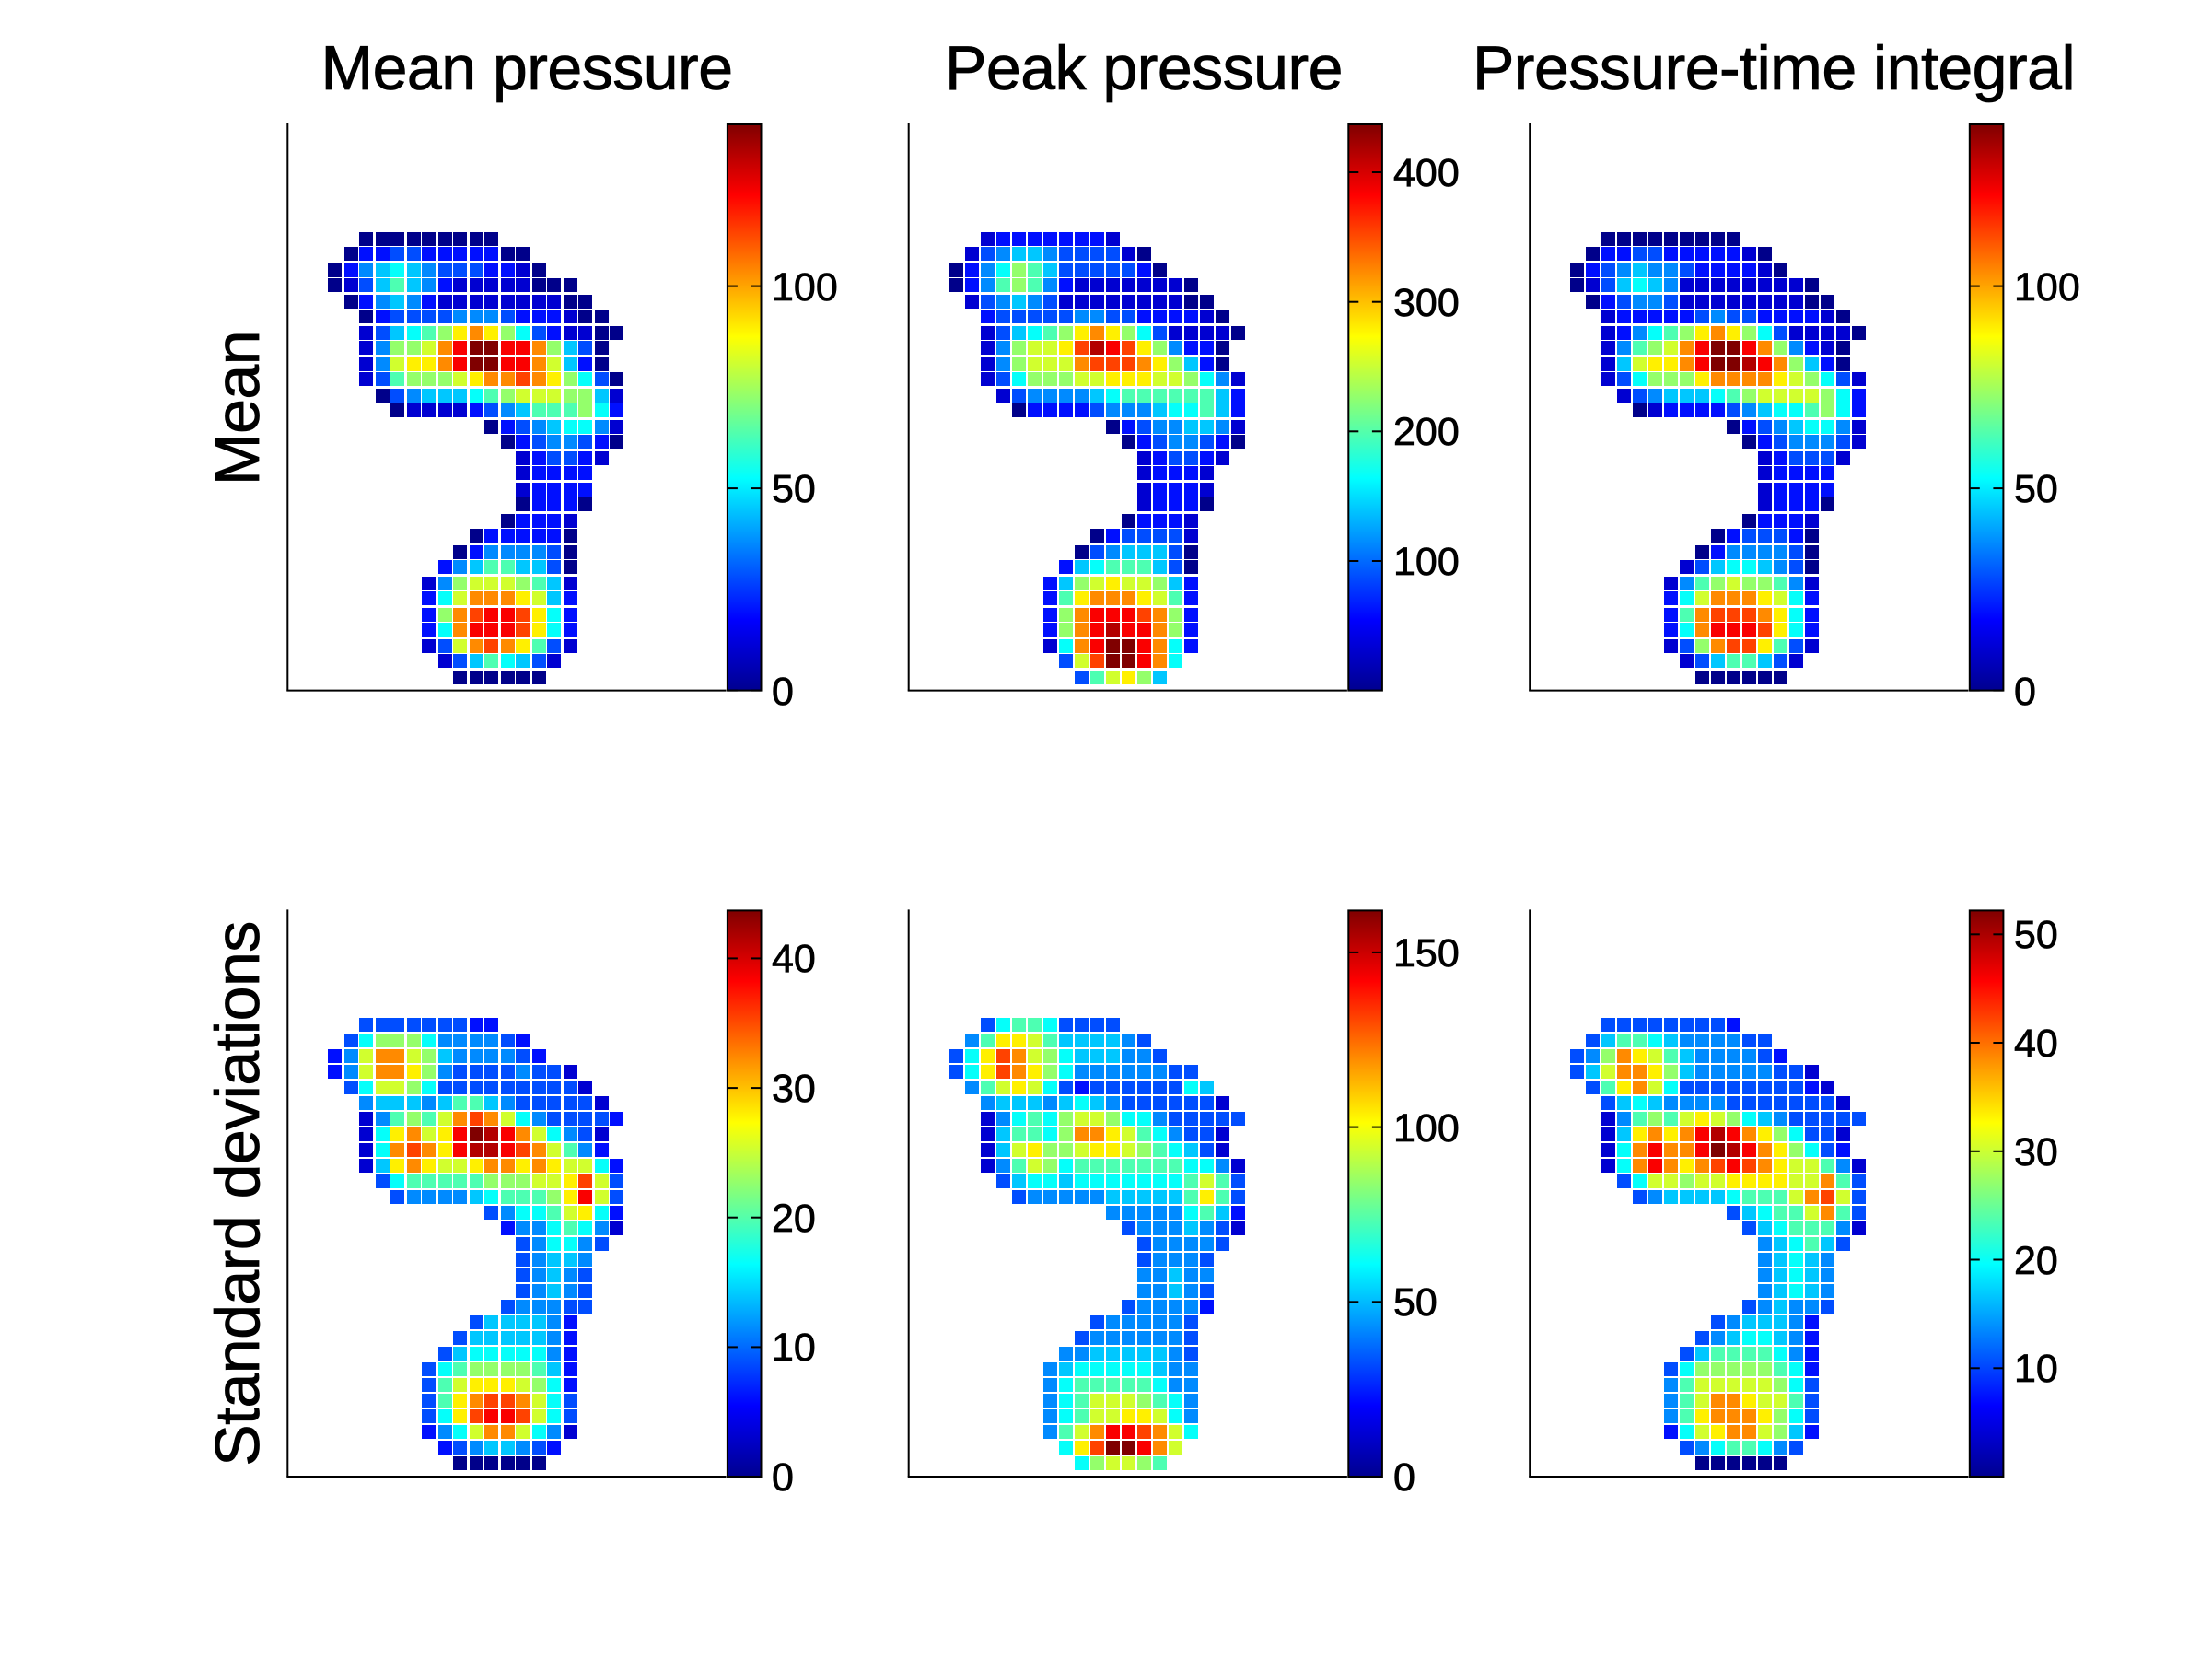 The image size is (2212, 1659). I want to click on svg-text: Pressure-time integral, so click(1774, 68).